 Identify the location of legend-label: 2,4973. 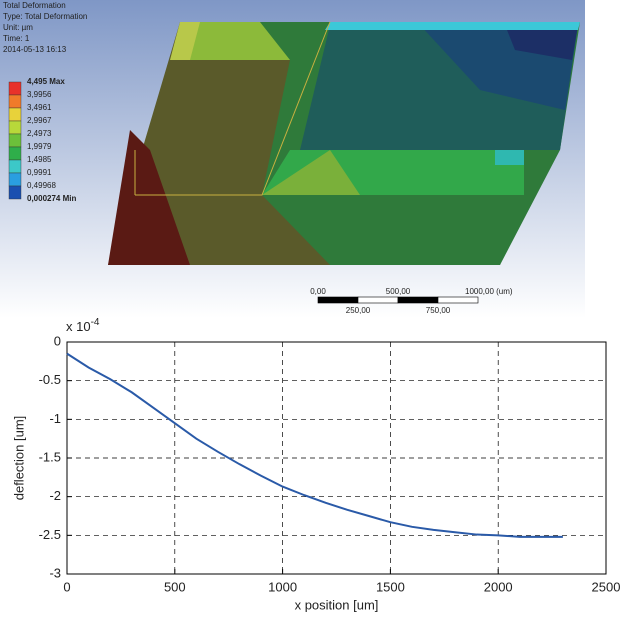
(39, 133).